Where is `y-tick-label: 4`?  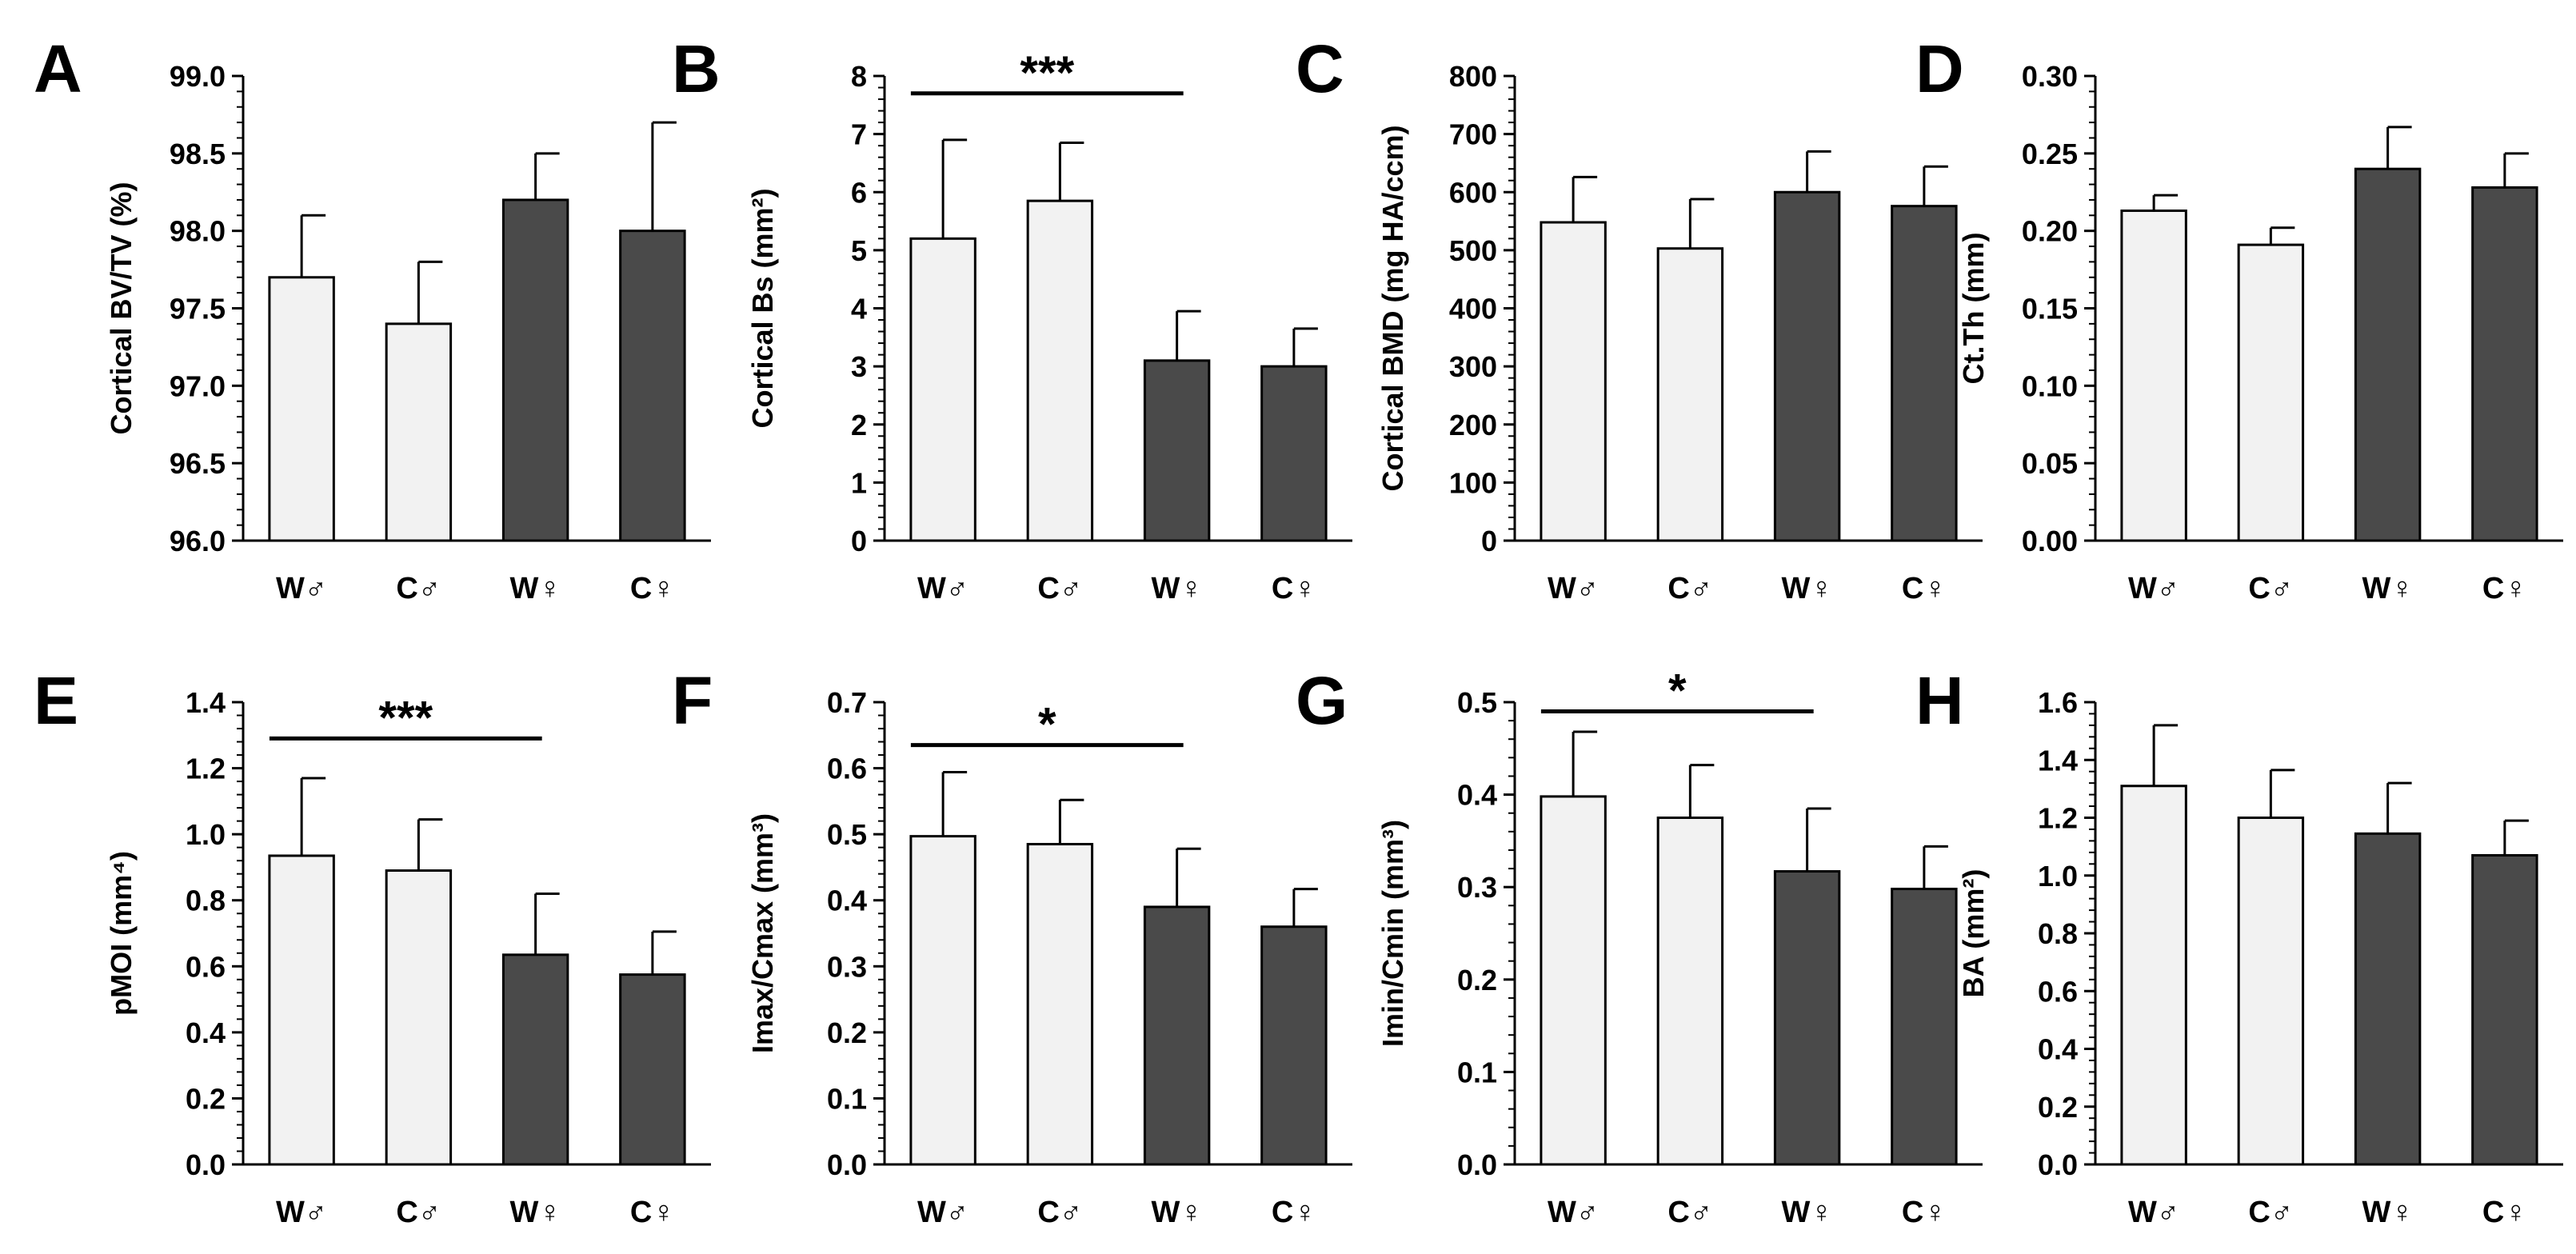 y-tick-label: 4 is located at coordinates (859, 309).